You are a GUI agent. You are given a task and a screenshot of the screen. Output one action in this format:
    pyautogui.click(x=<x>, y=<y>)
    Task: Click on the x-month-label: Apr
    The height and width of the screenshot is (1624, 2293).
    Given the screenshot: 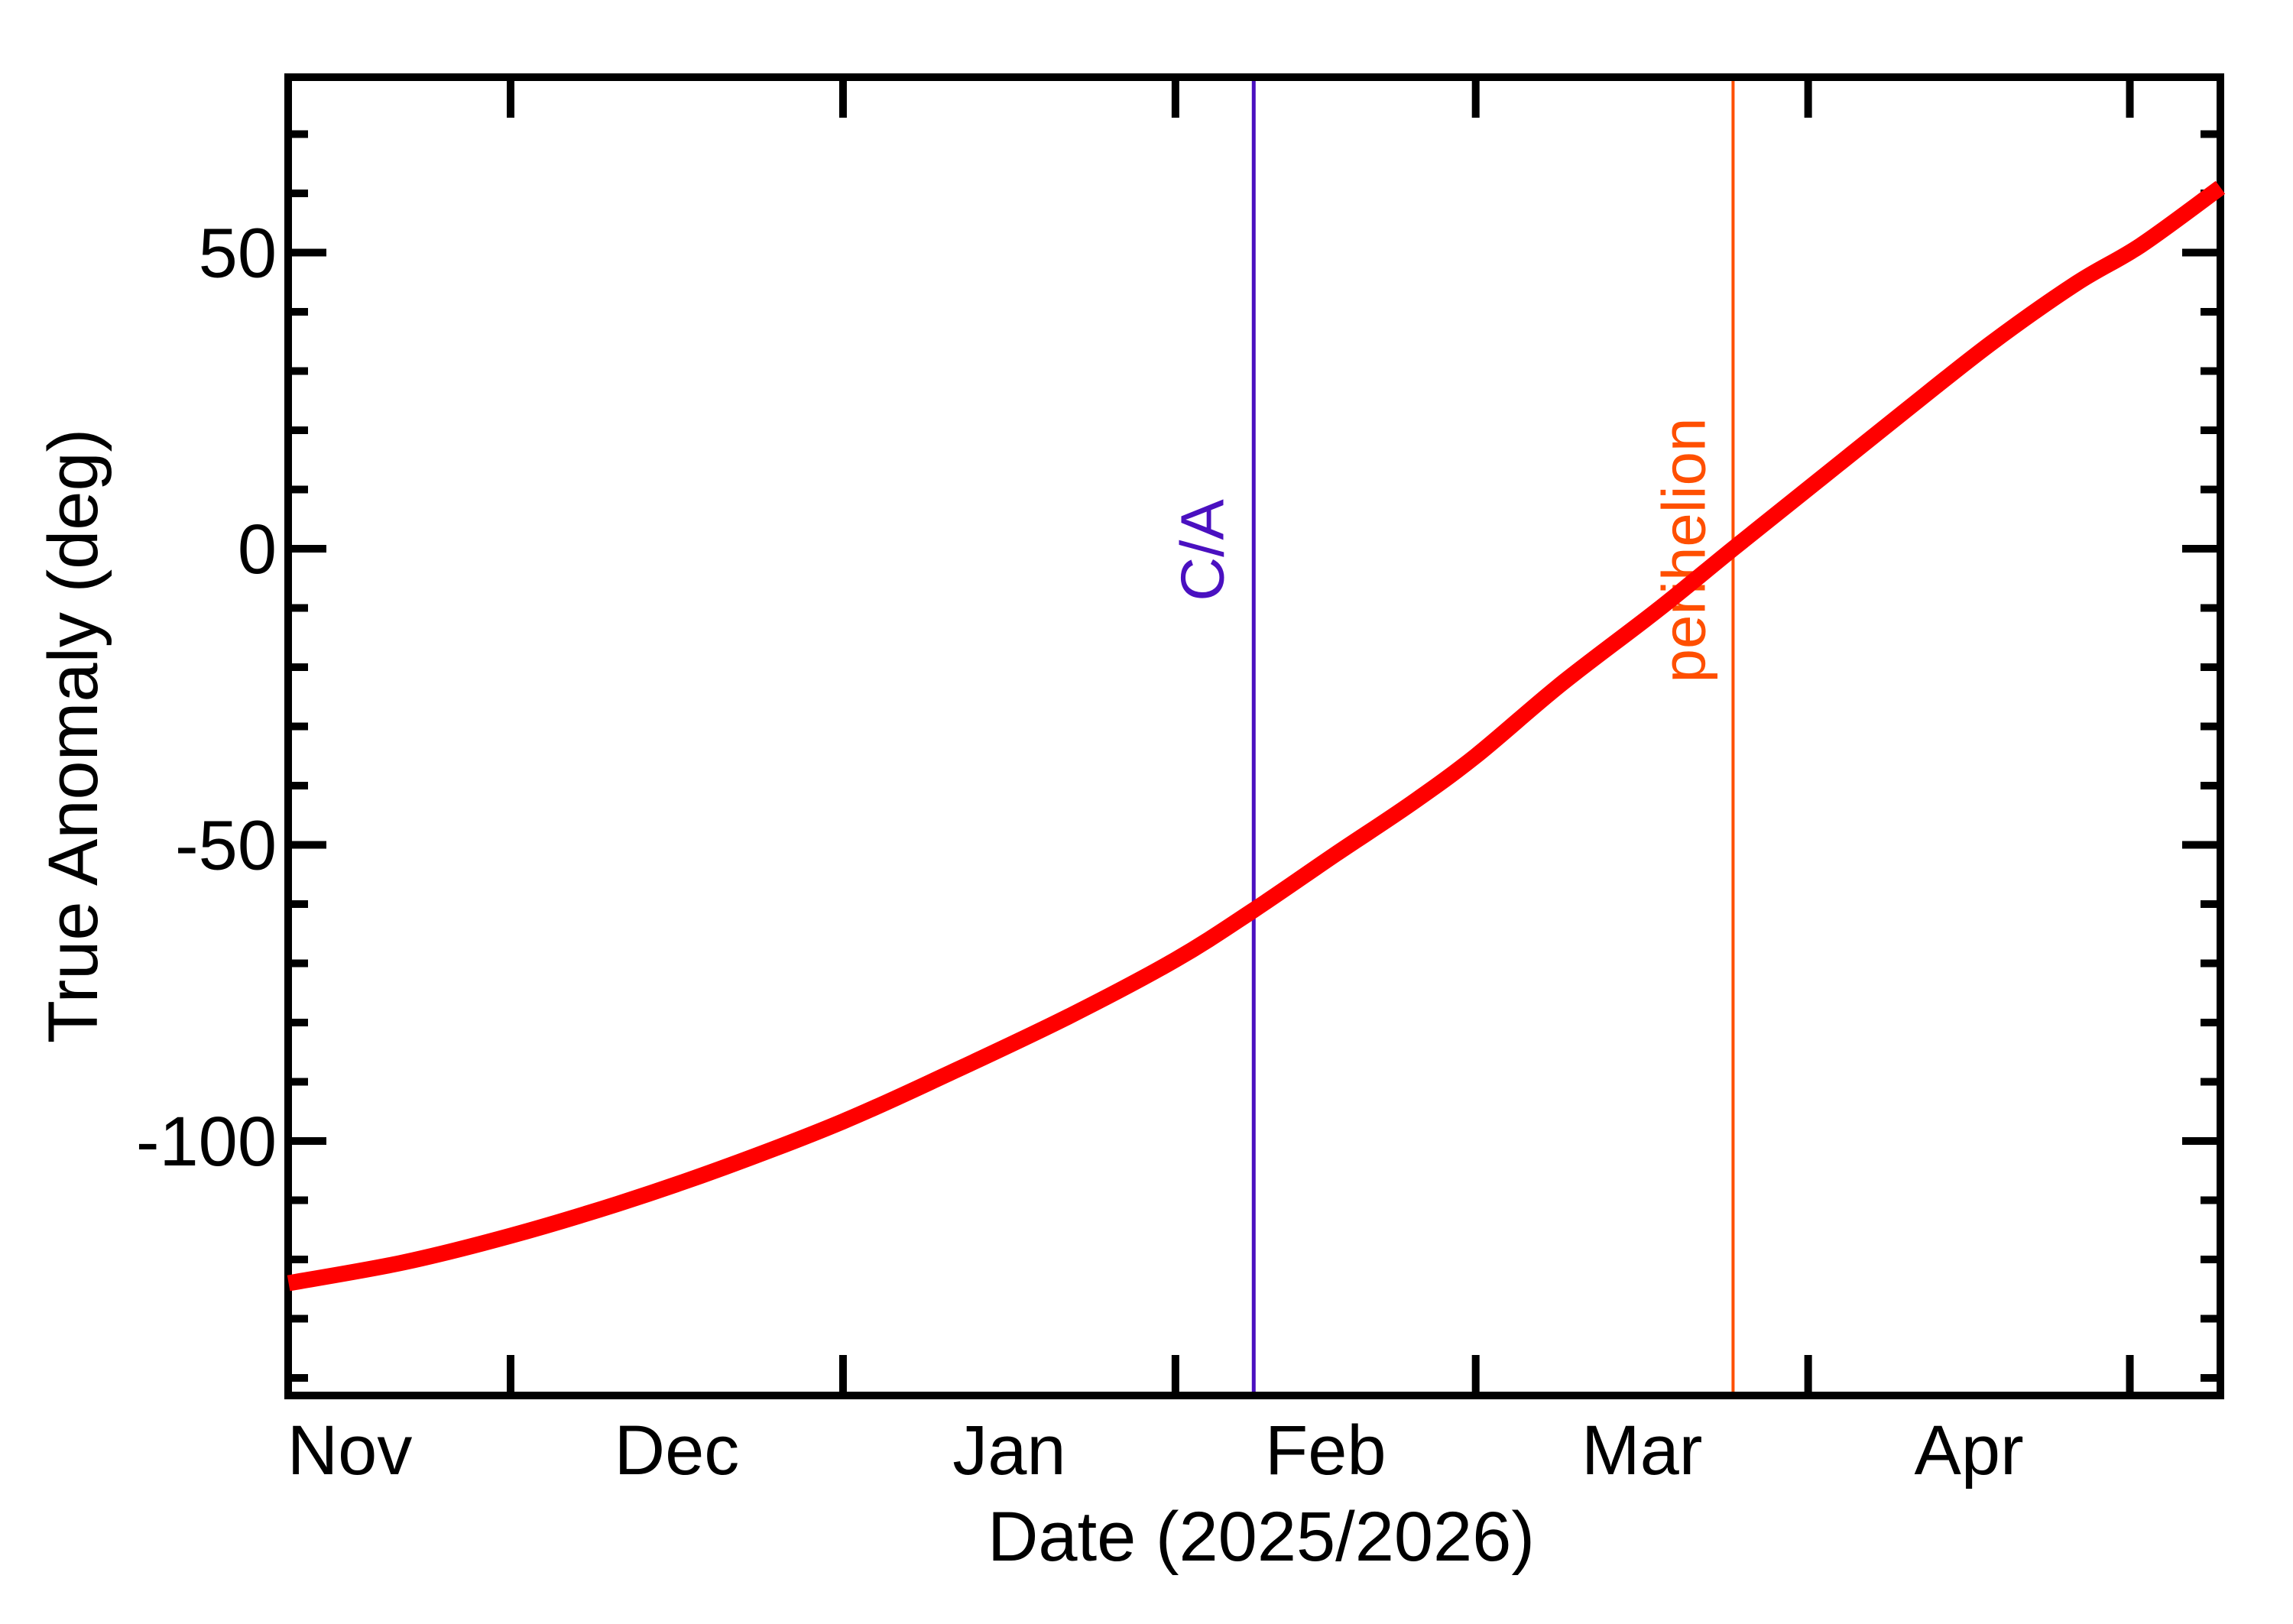 What is the action you would take?
    pyautogui.click(x=1969, y=1450)
    